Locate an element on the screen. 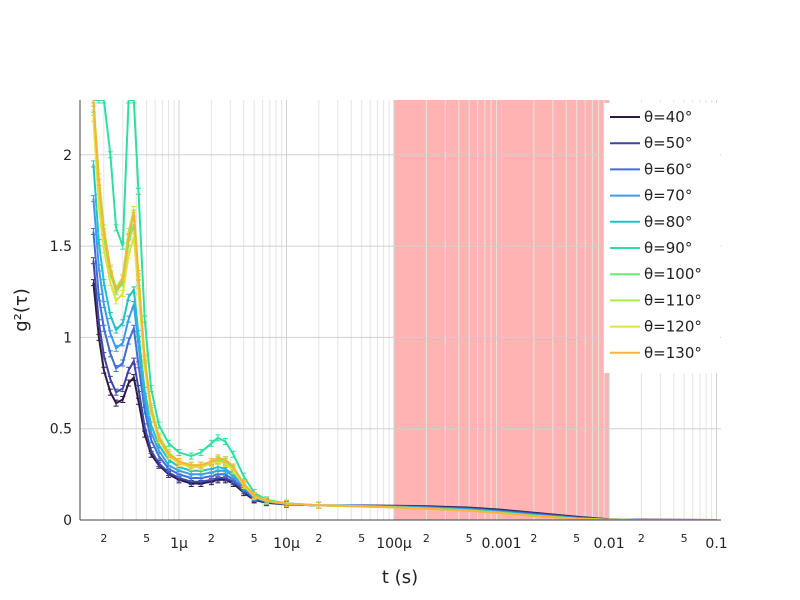 The height and width of the screenshot is (600, 800). x-tick-label: 1μ is located at coordinates (179, 544).